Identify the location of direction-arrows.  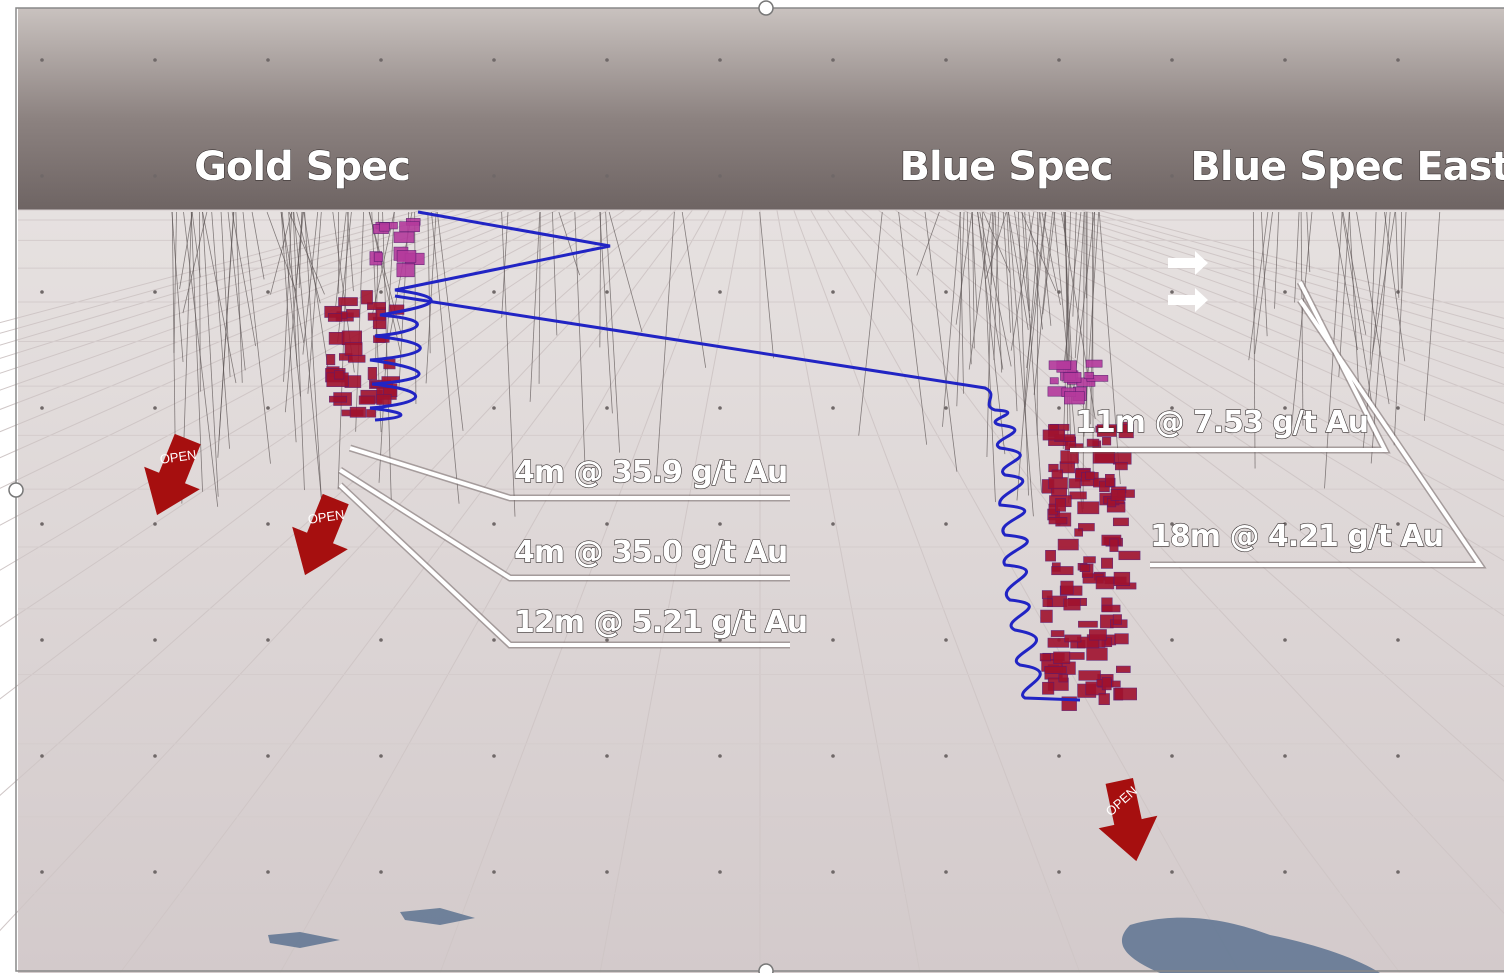
(1188, 281).